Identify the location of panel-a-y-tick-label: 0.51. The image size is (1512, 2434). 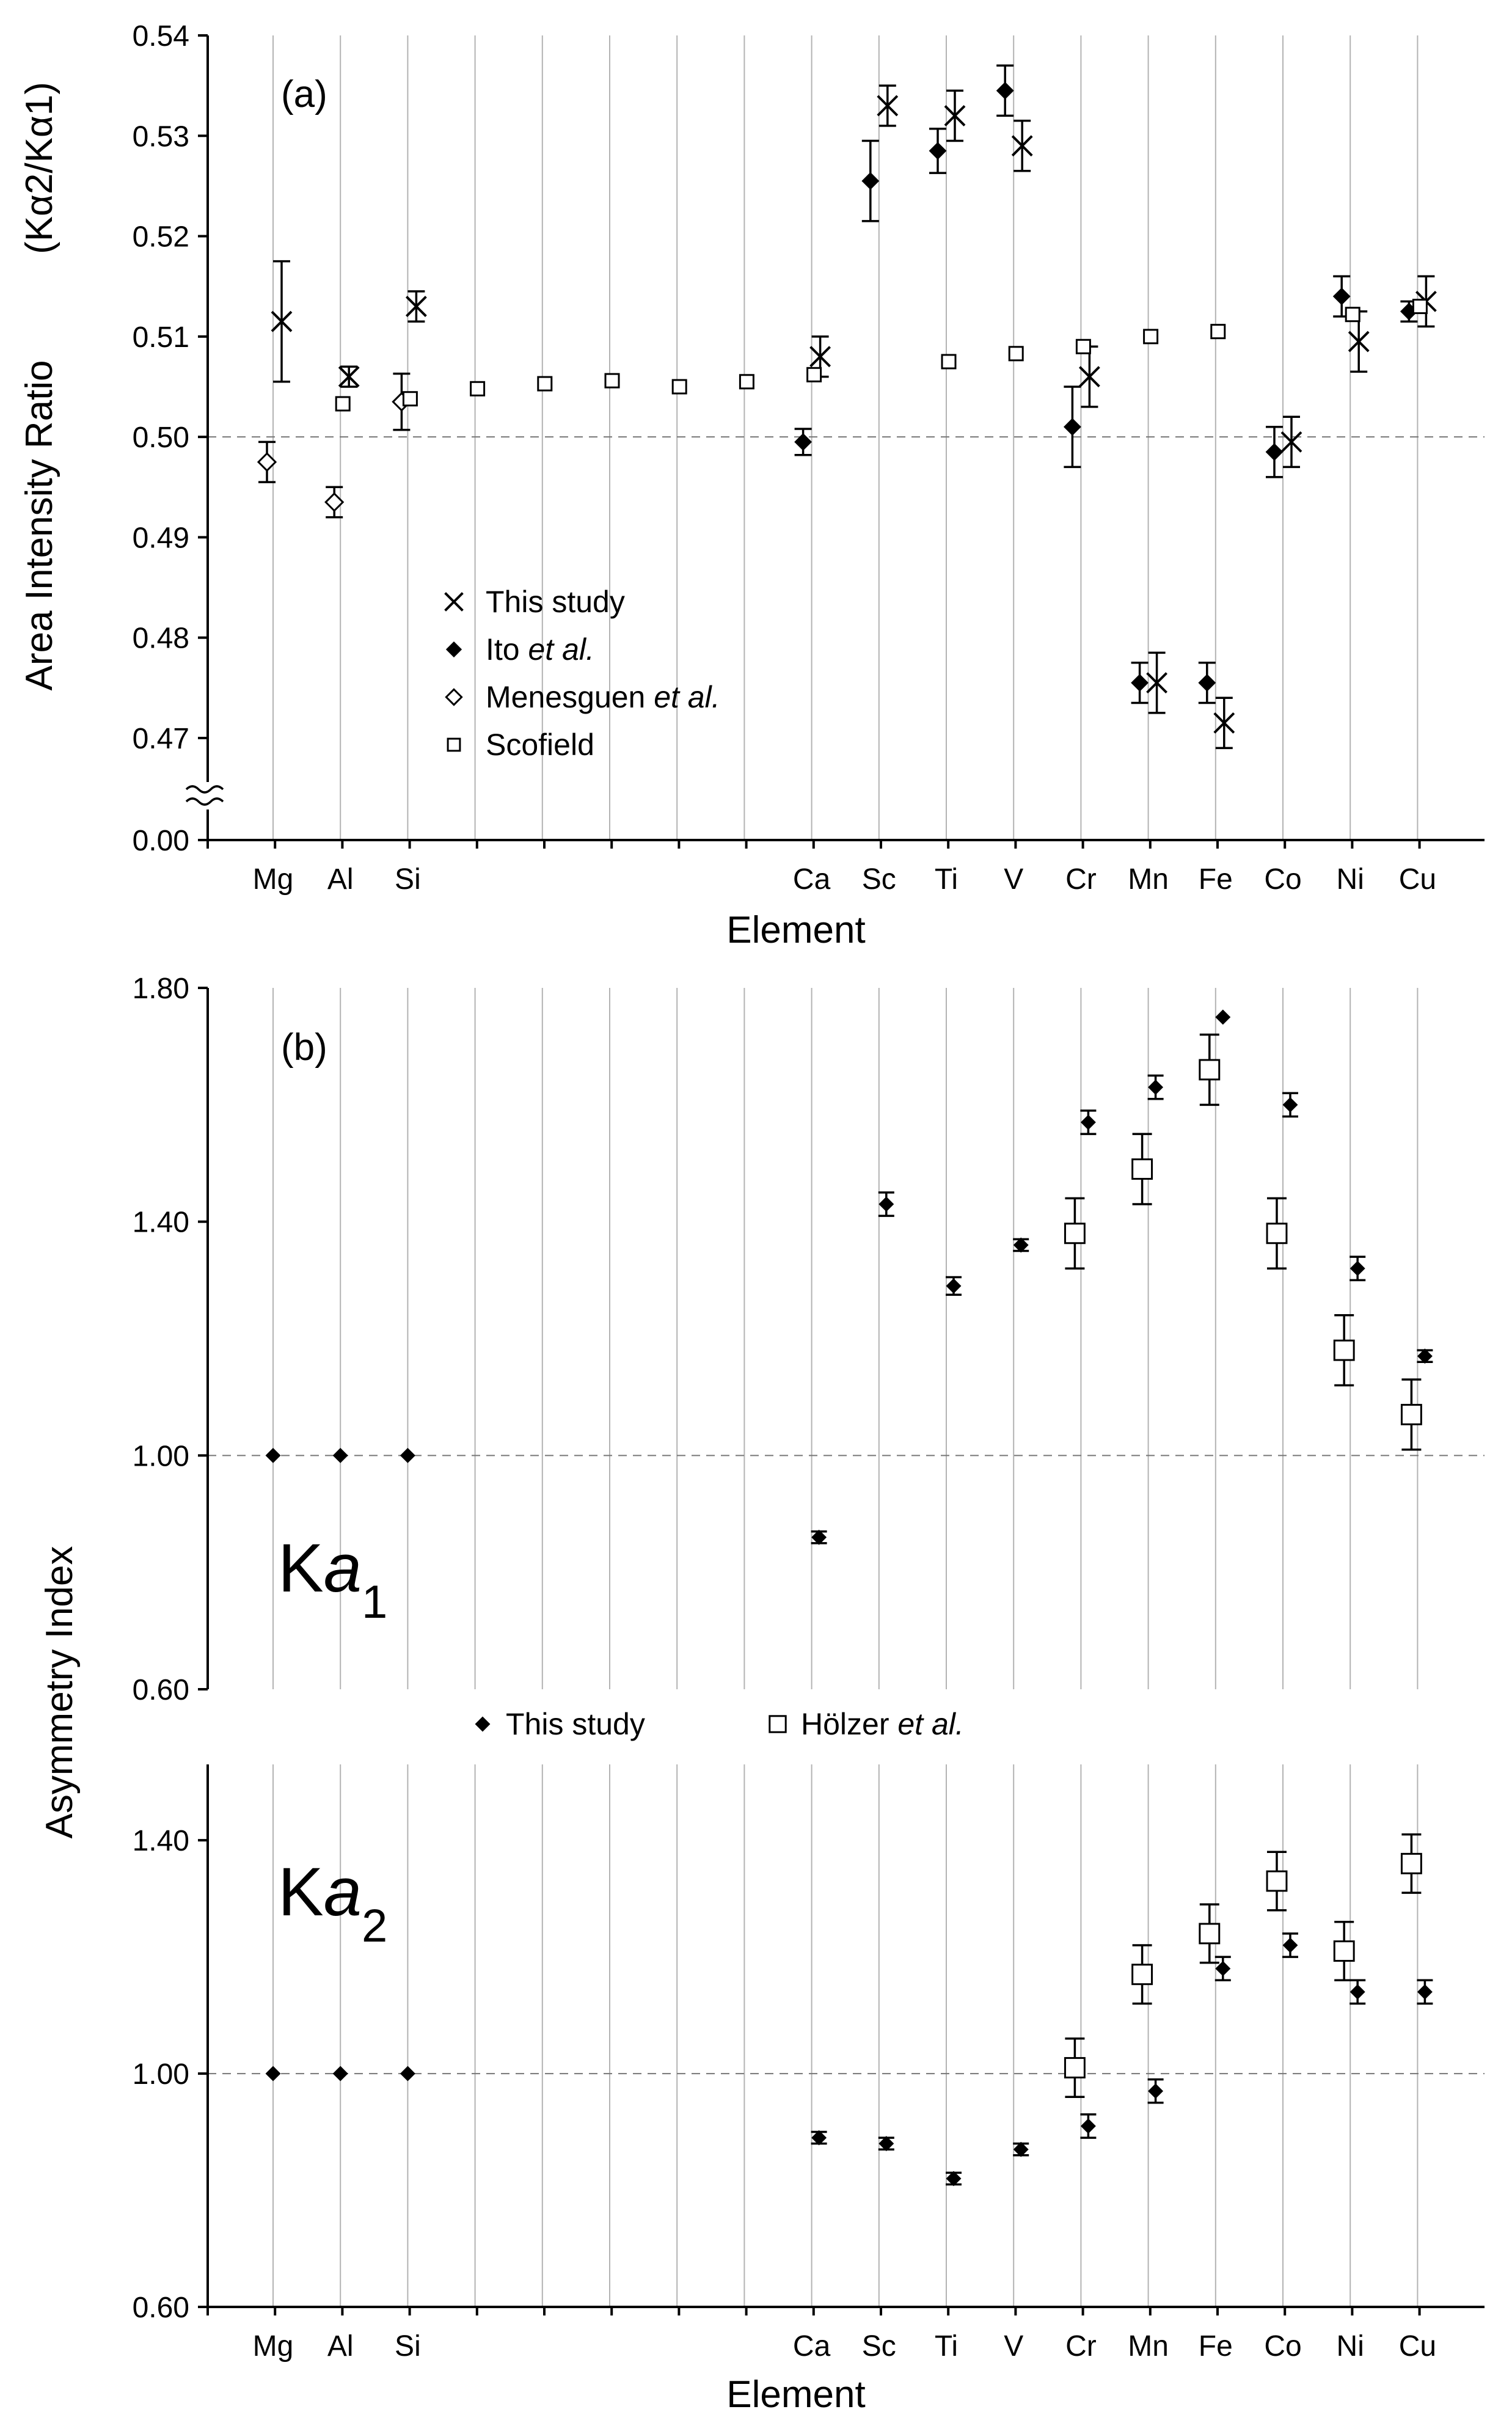
(161, 338).